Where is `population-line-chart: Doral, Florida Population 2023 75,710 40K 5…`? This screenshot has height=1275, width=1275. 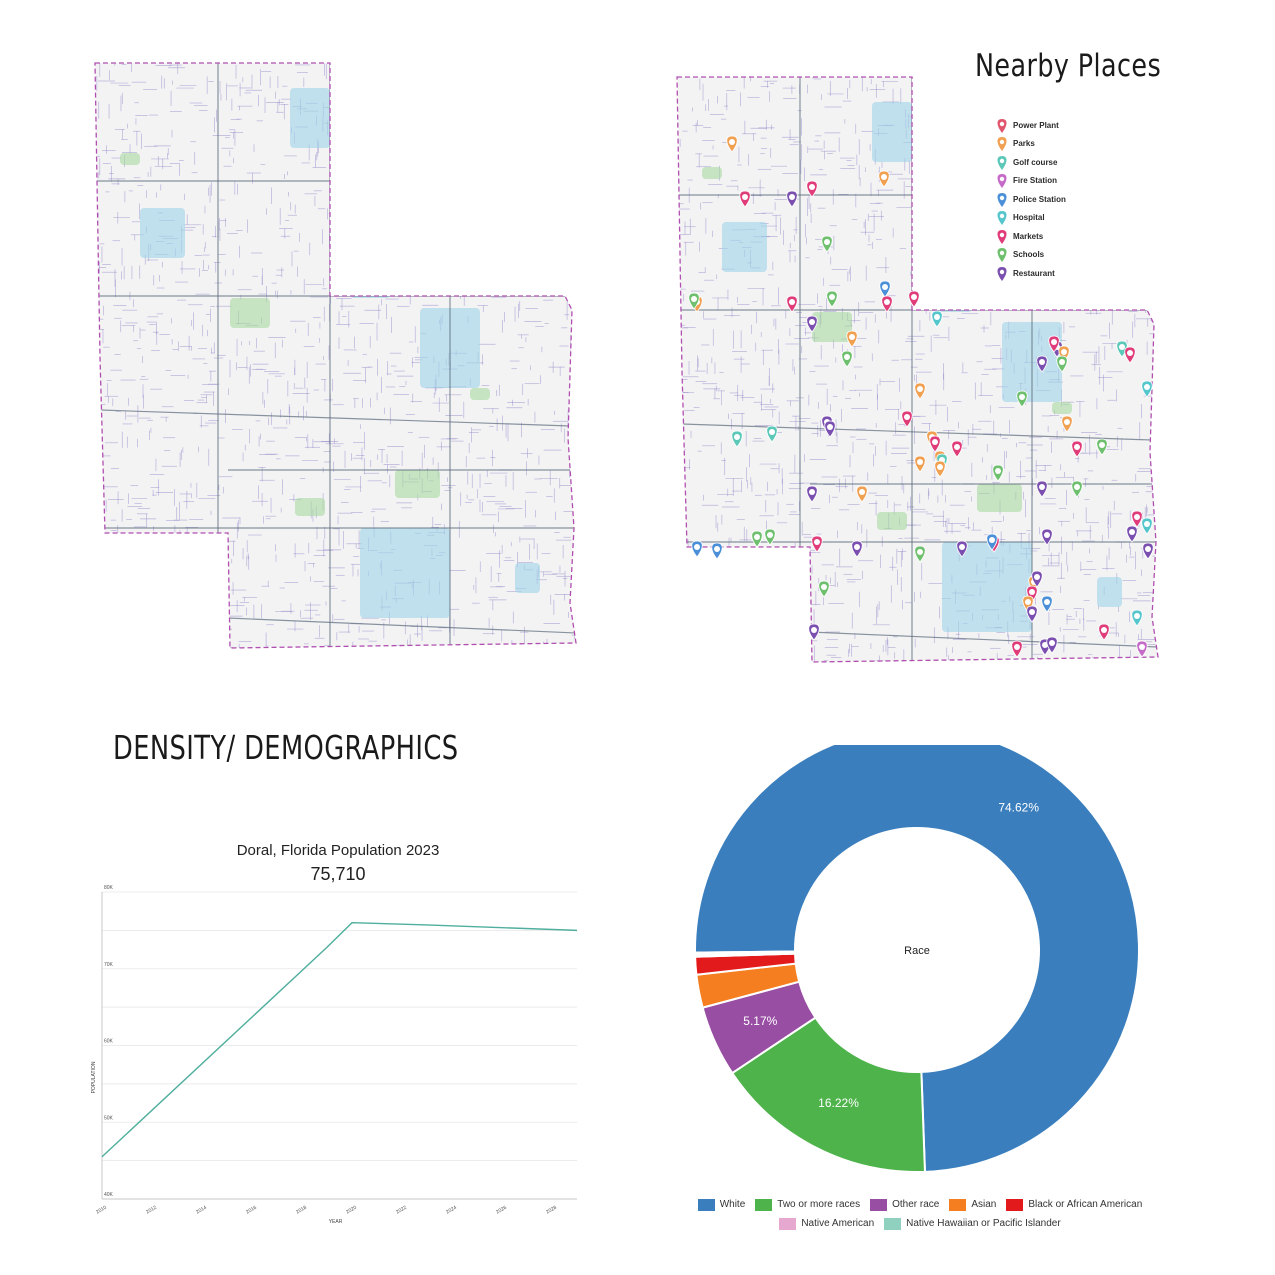 population-line-chart: Doral, Florida Population 2023 75,710 40K 5… is located at coordinates (335, 1032).